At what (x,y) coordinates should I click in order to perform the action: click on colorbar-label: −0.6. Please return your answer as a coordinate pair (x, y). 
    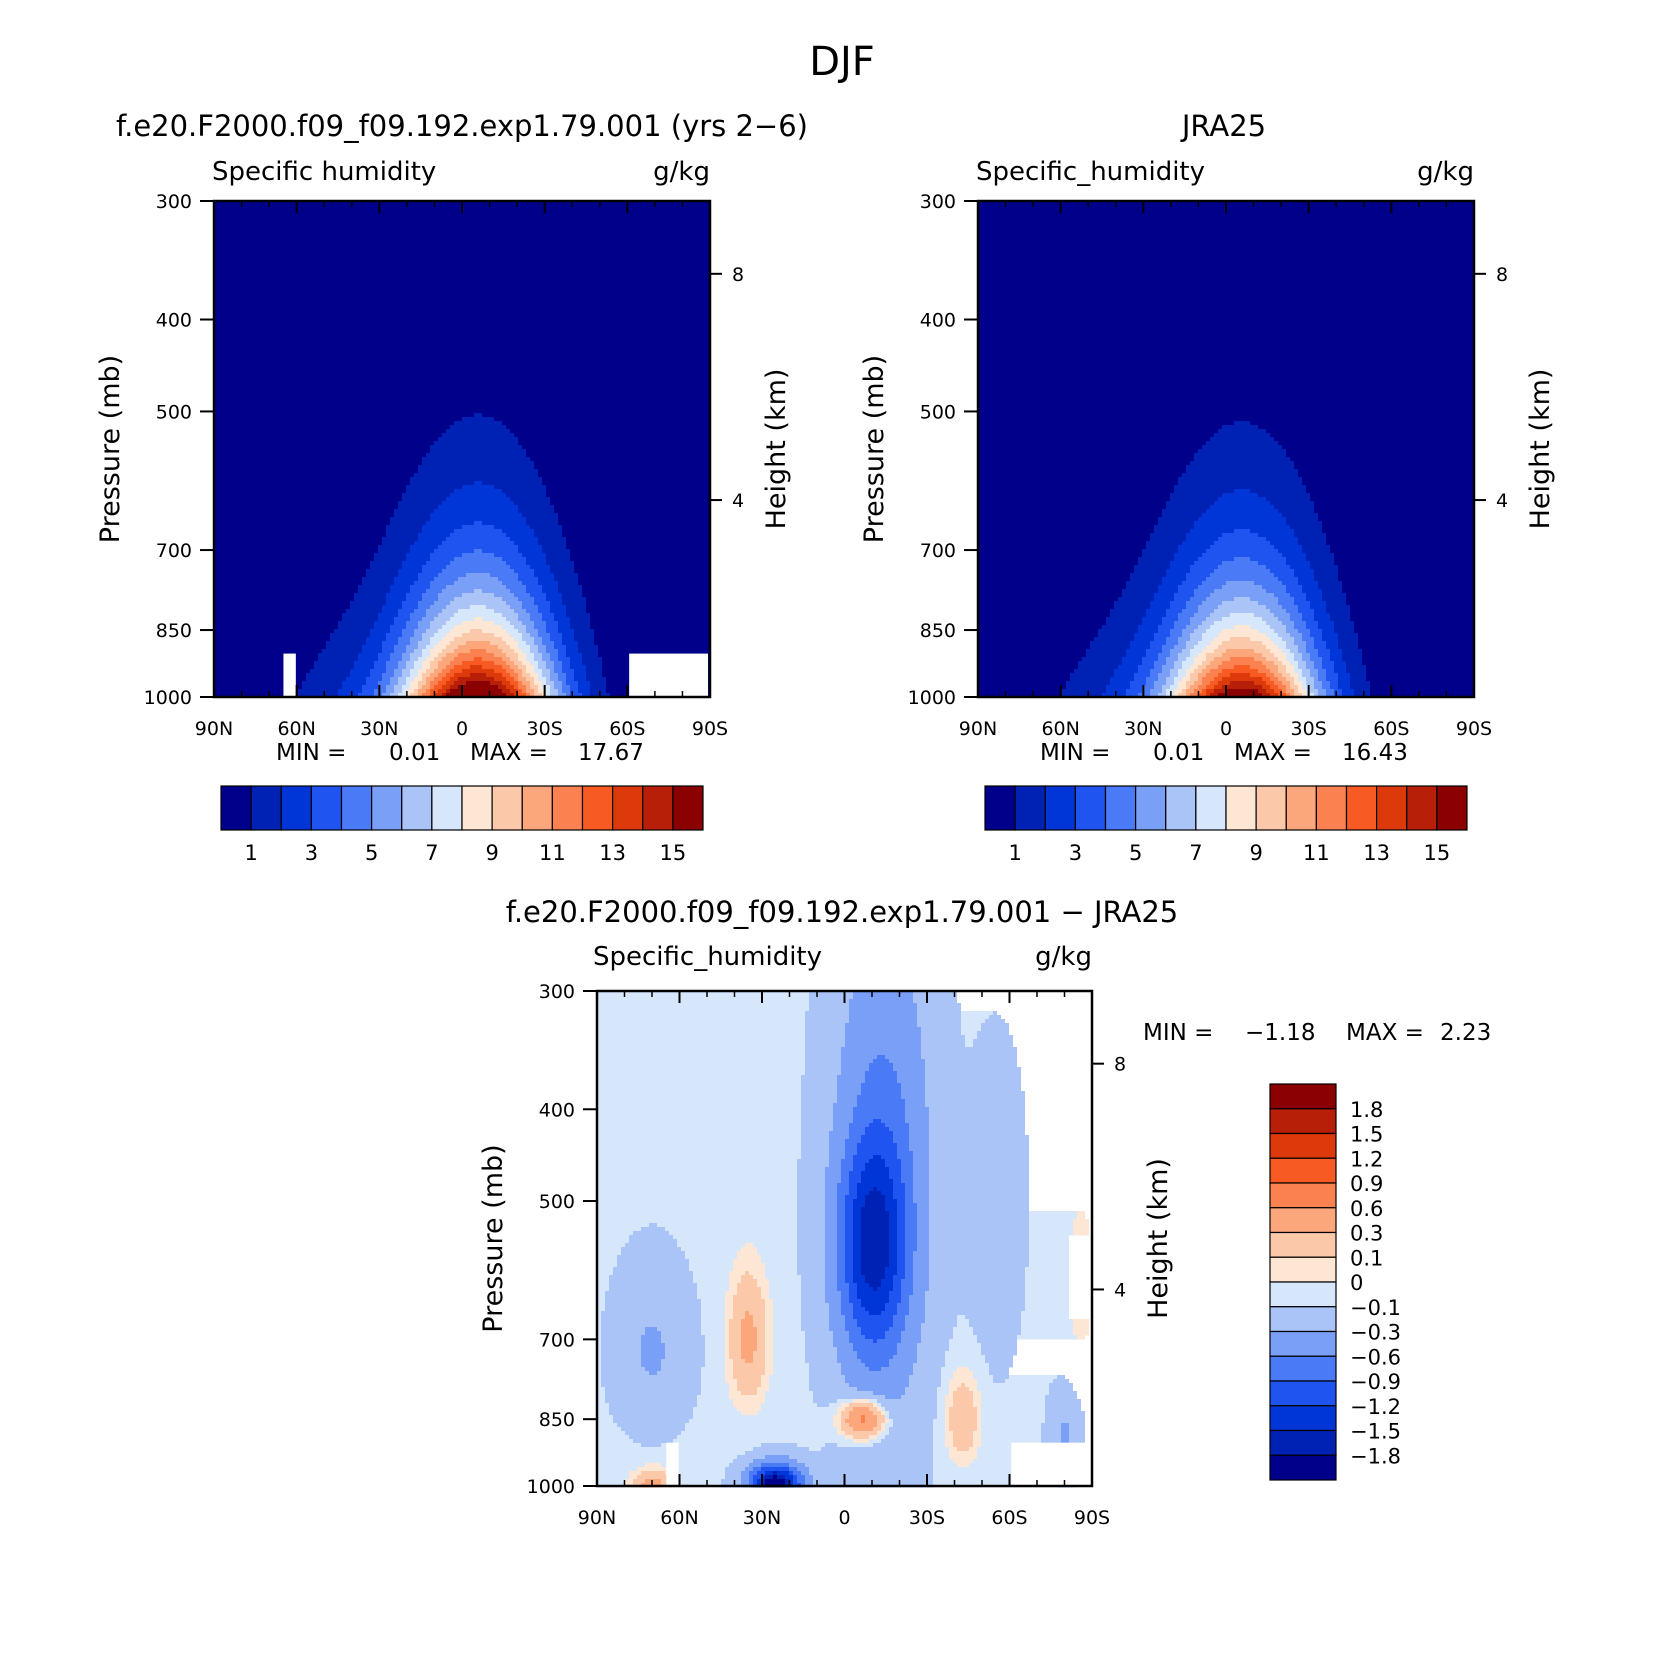
    Looking at the image, I should click on (1375, 1357).